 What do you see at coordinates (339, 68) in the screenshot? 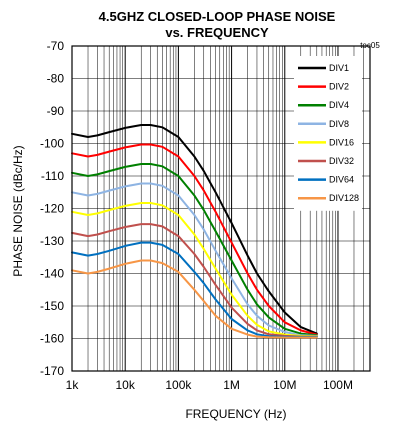
I see `legend-label-div1: DIV1` at bounding box center [339, 68].